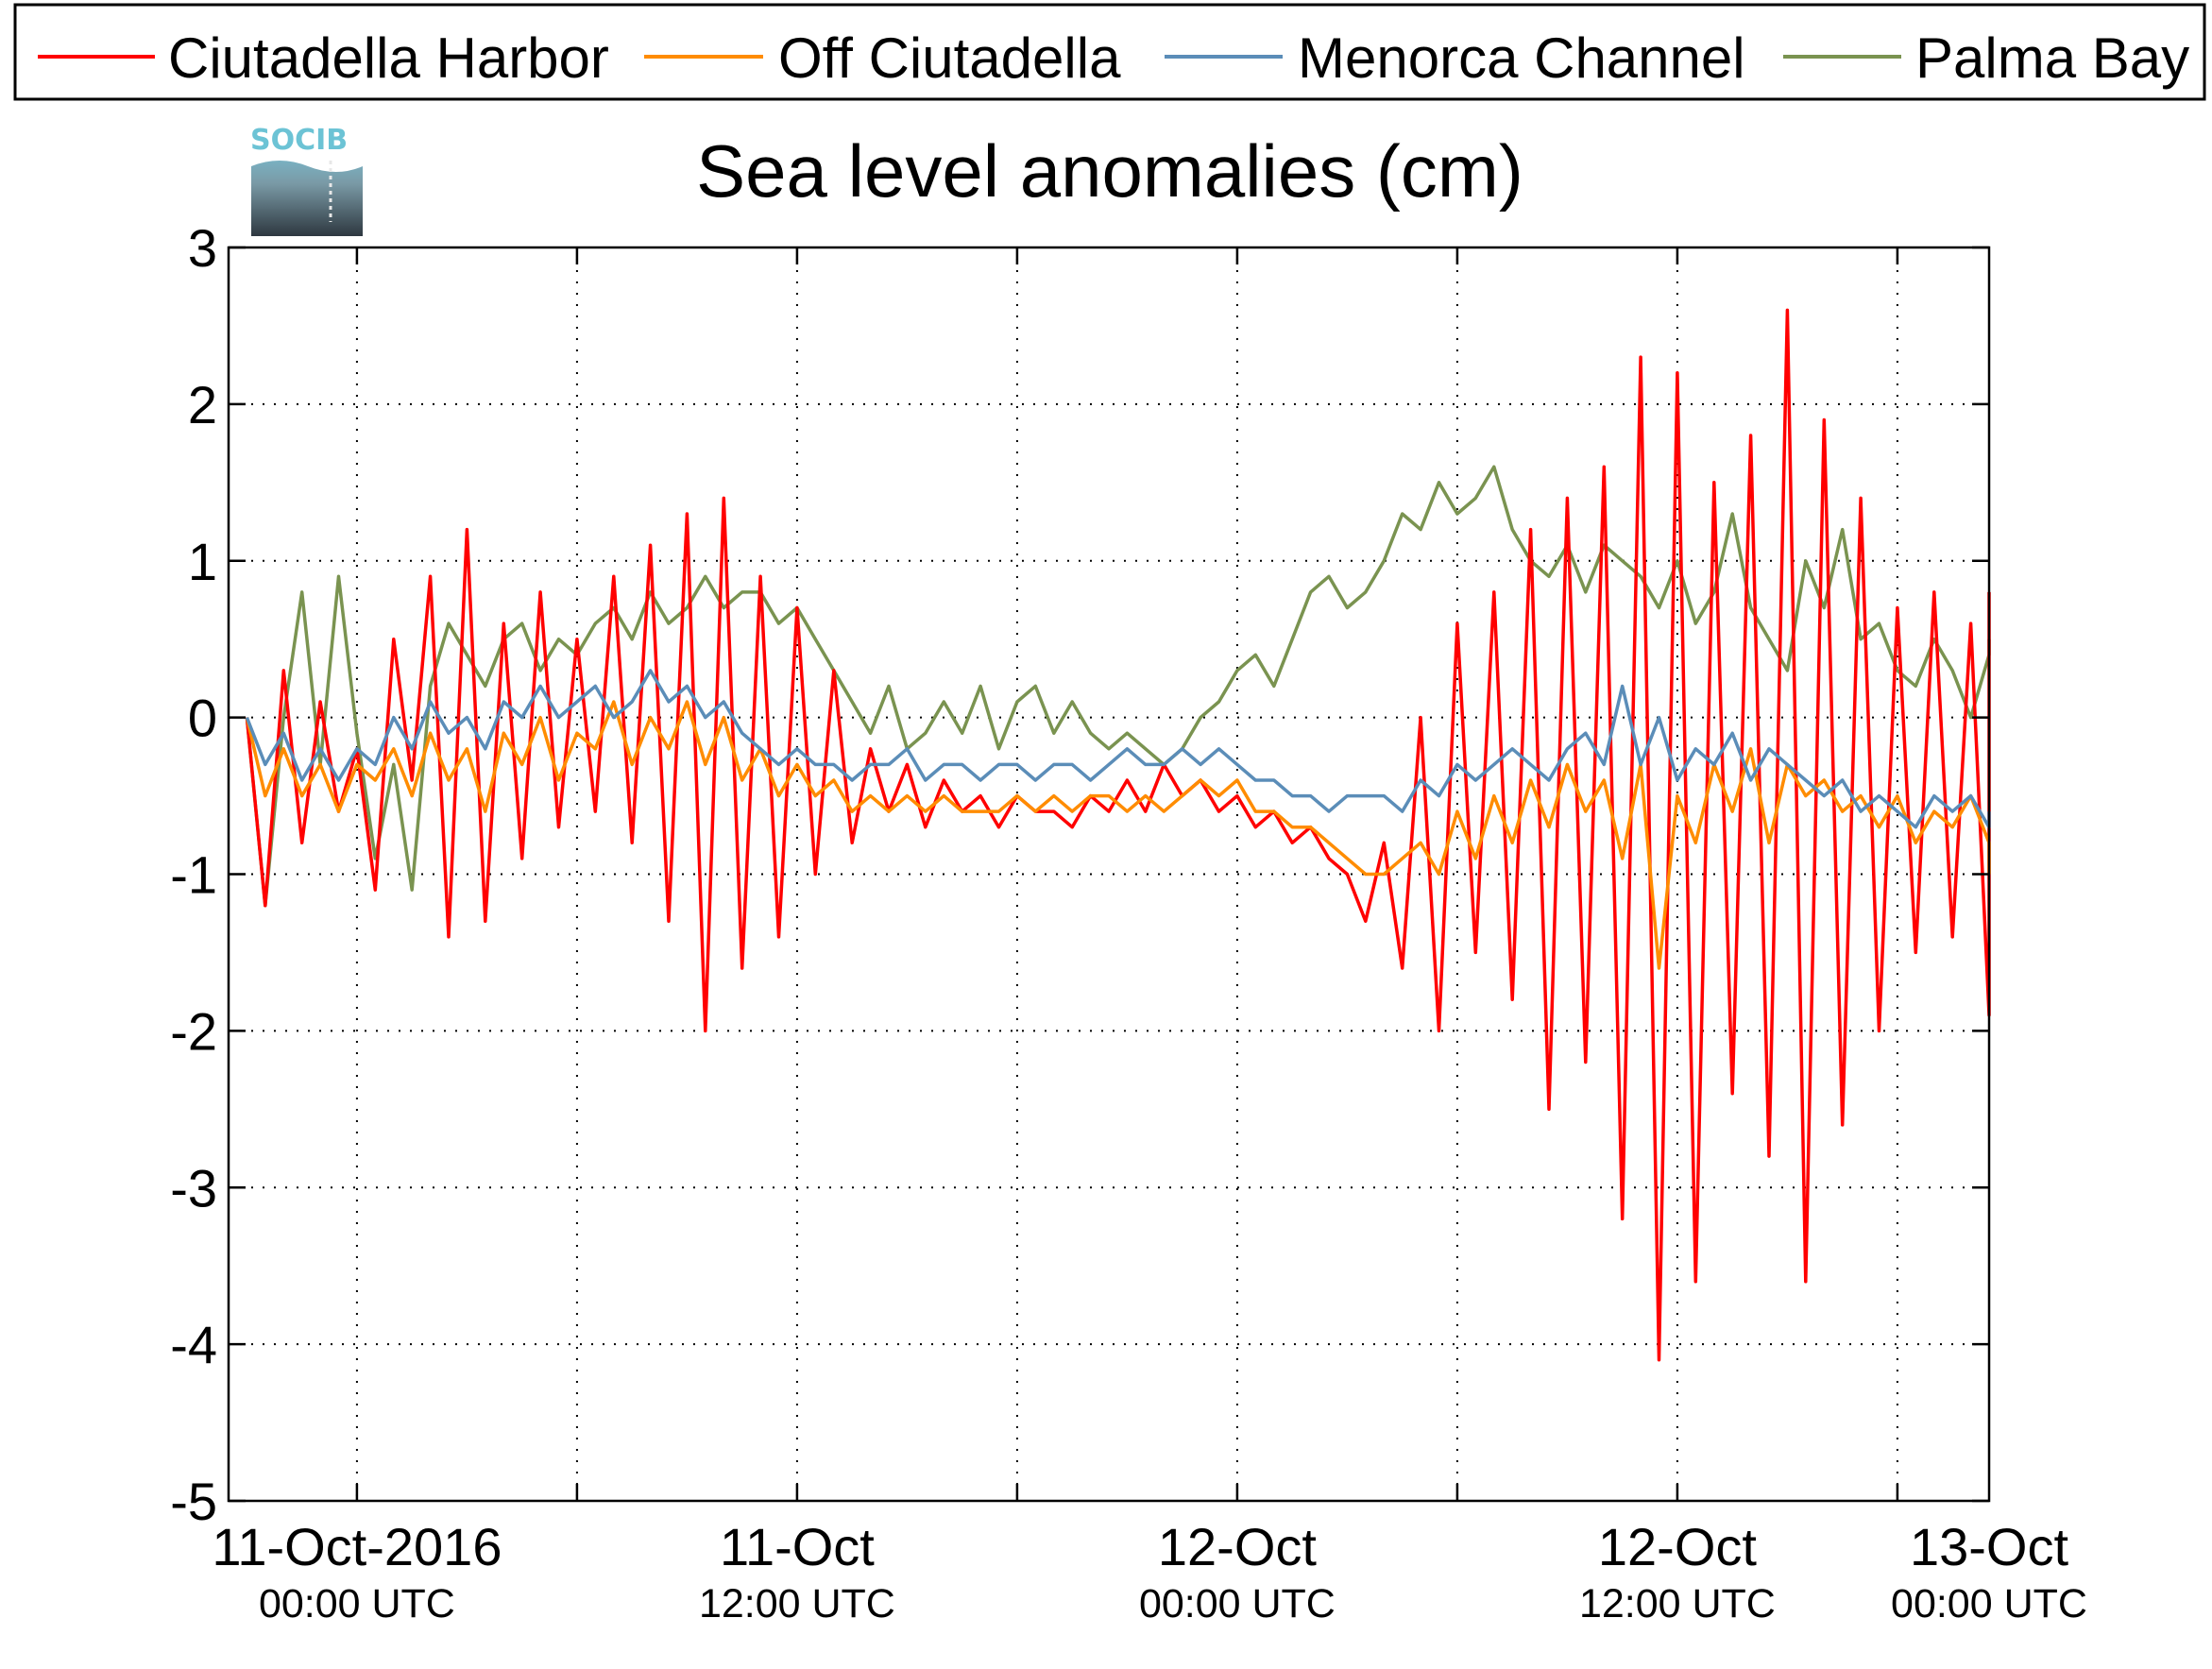 The image size is (2212, 1669). What do you see at coordinates (307, 164) in the screenshot?
I see `logo-wave` at bounding box center [307, 164].